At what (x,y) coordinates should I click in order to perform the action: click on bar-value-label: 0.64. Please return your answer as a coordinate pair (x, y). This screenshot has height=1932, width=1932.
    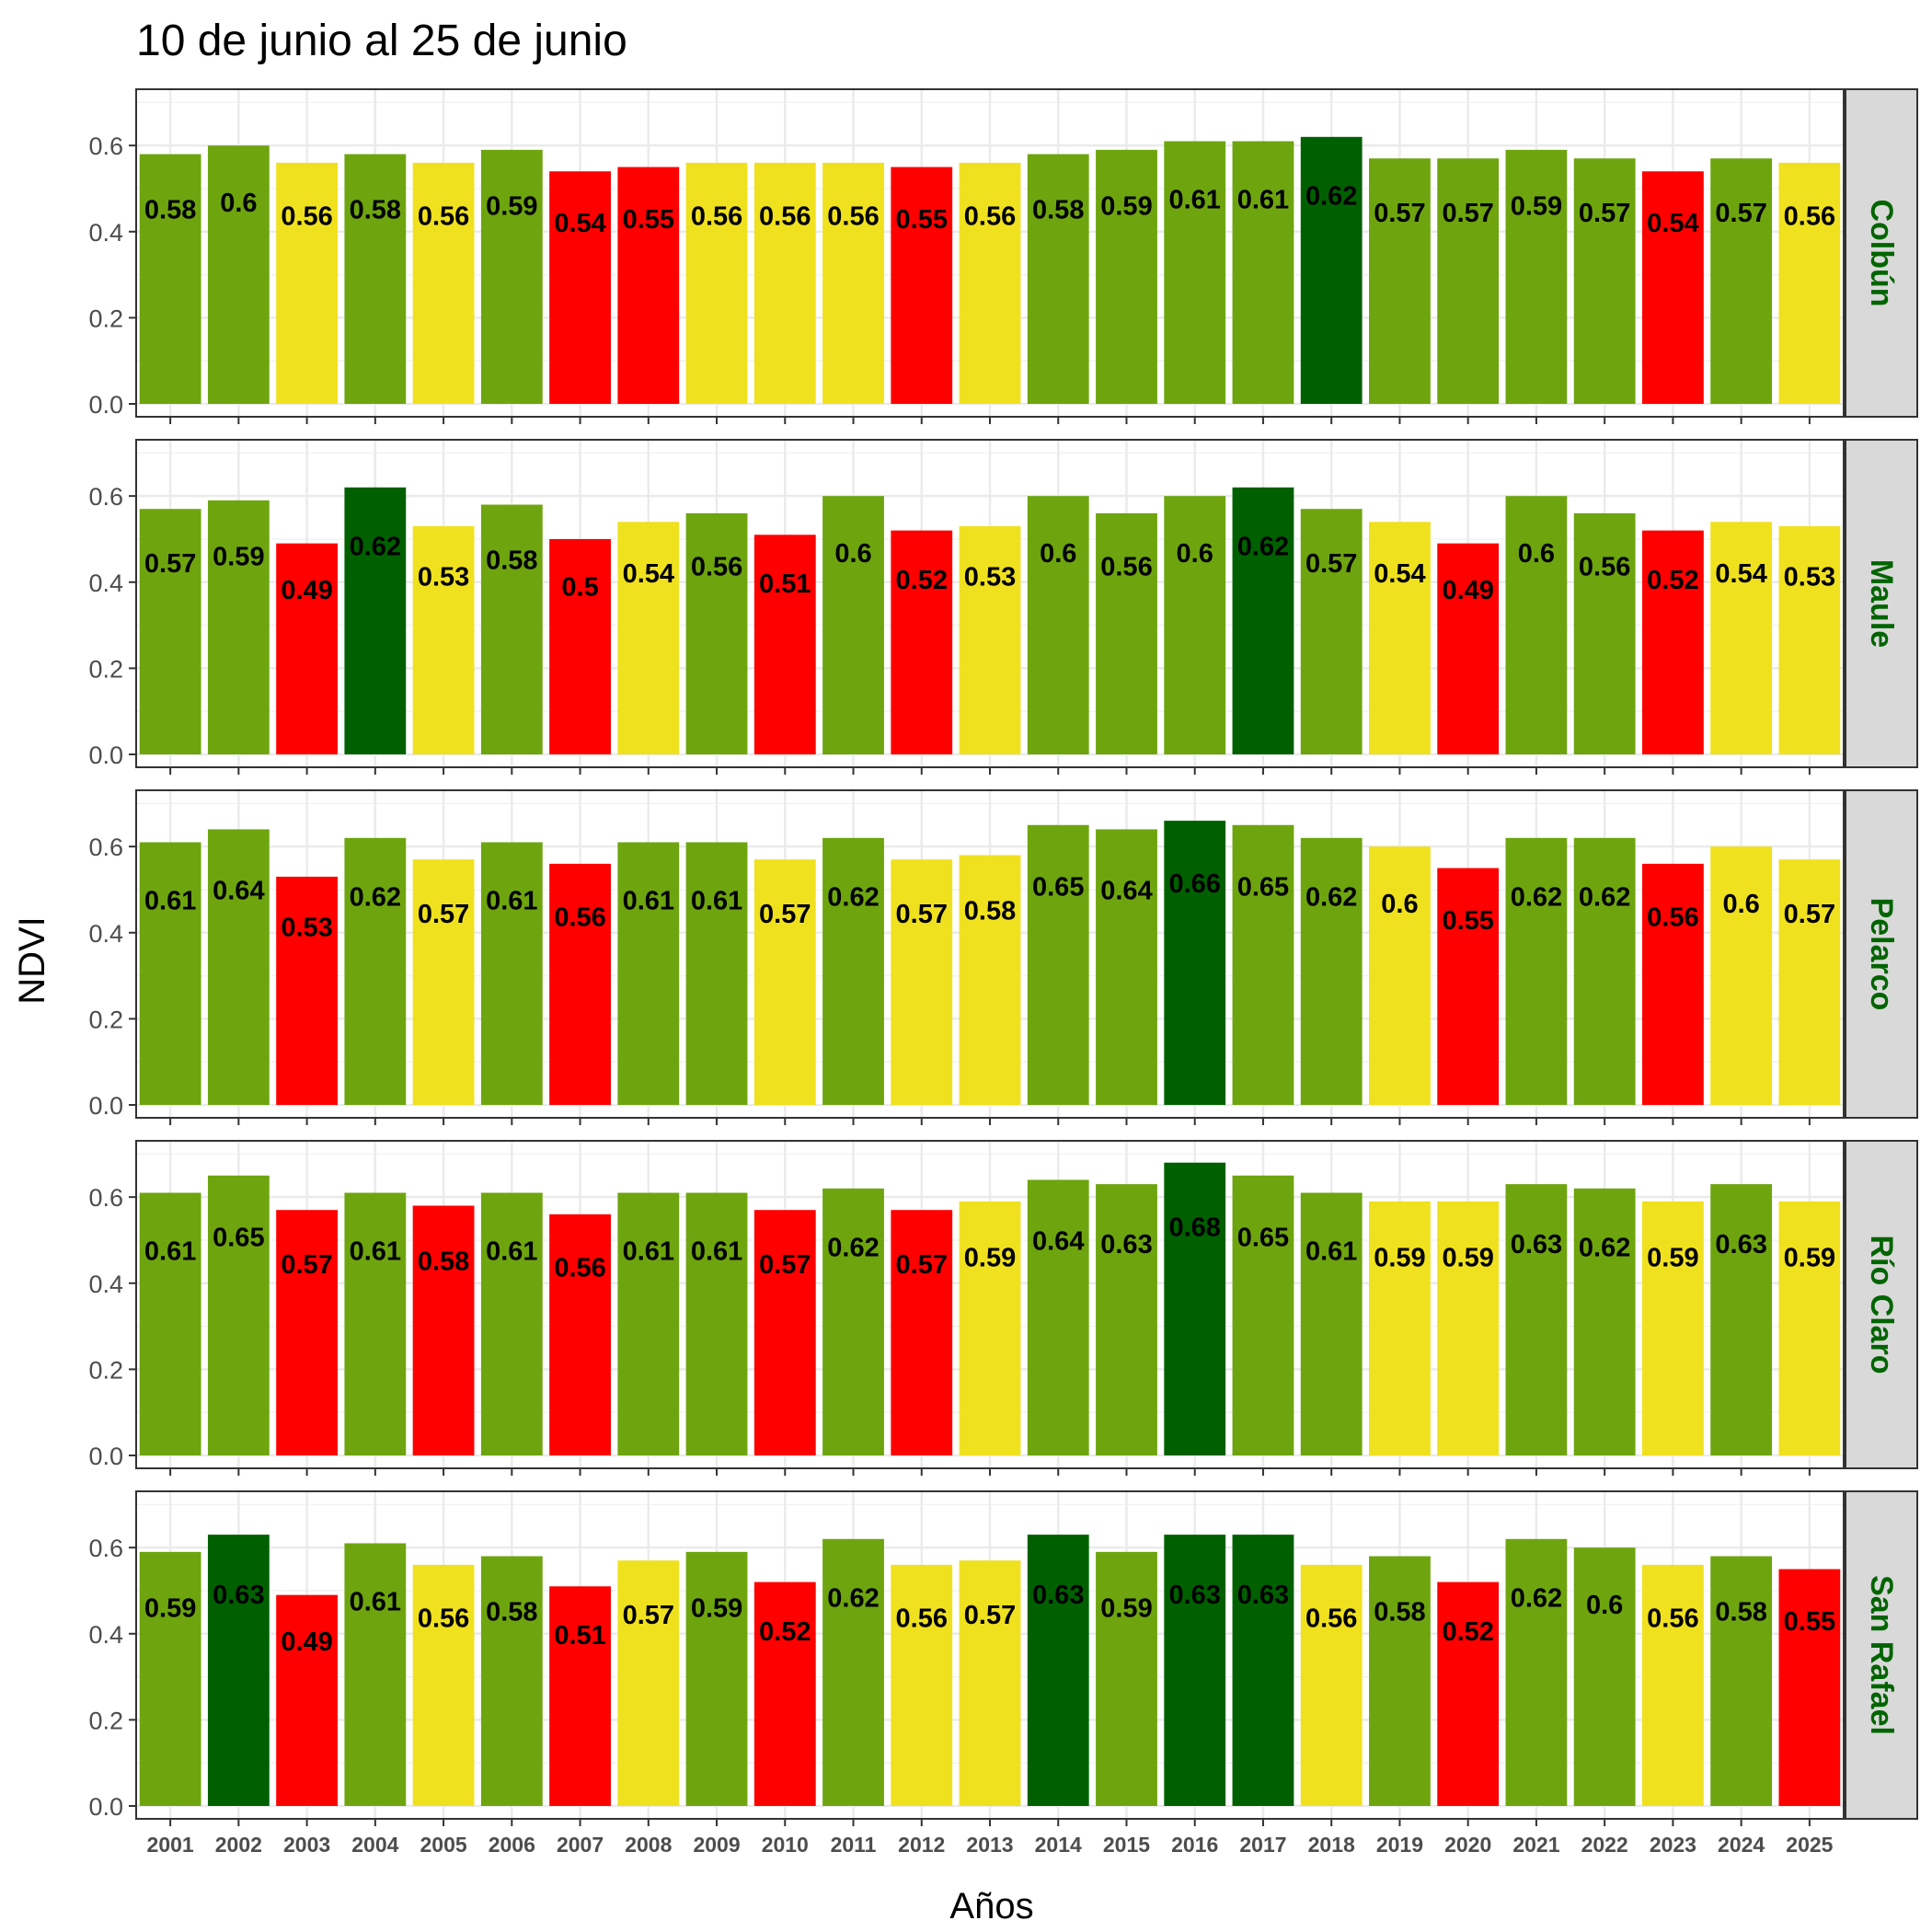
    Looking at the image, I should click on (1126, 890).